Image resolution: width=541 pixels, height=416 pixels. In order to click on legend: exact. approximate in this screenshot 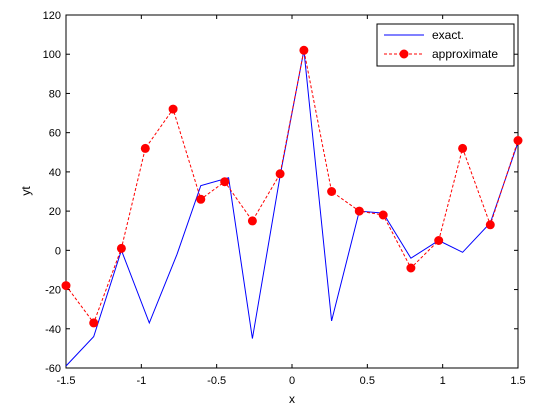, I will do `click(445, 45)`.